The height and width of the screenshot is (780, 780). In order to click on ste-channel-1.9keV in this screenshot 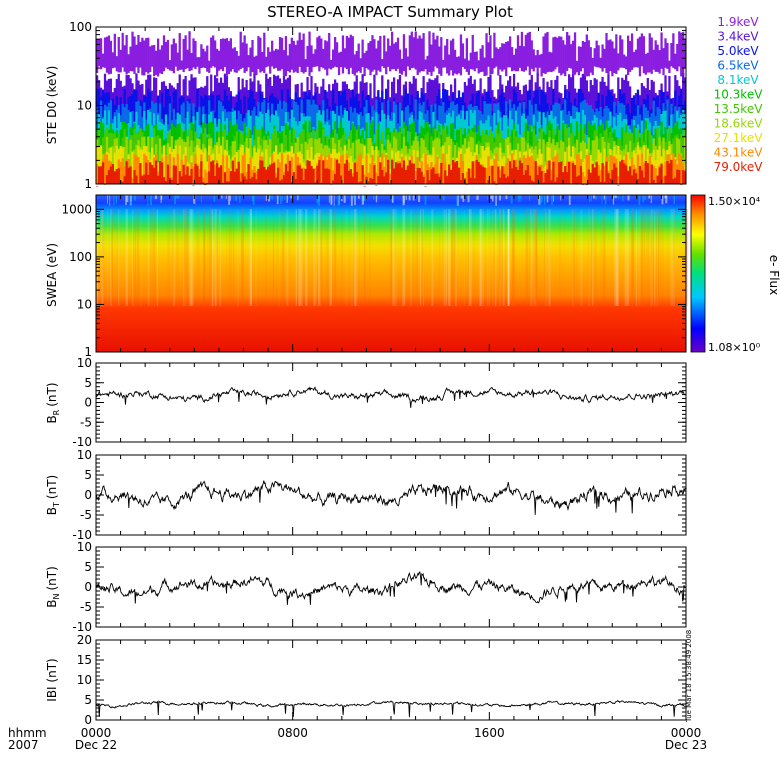, I will do `click(391, 54)`.